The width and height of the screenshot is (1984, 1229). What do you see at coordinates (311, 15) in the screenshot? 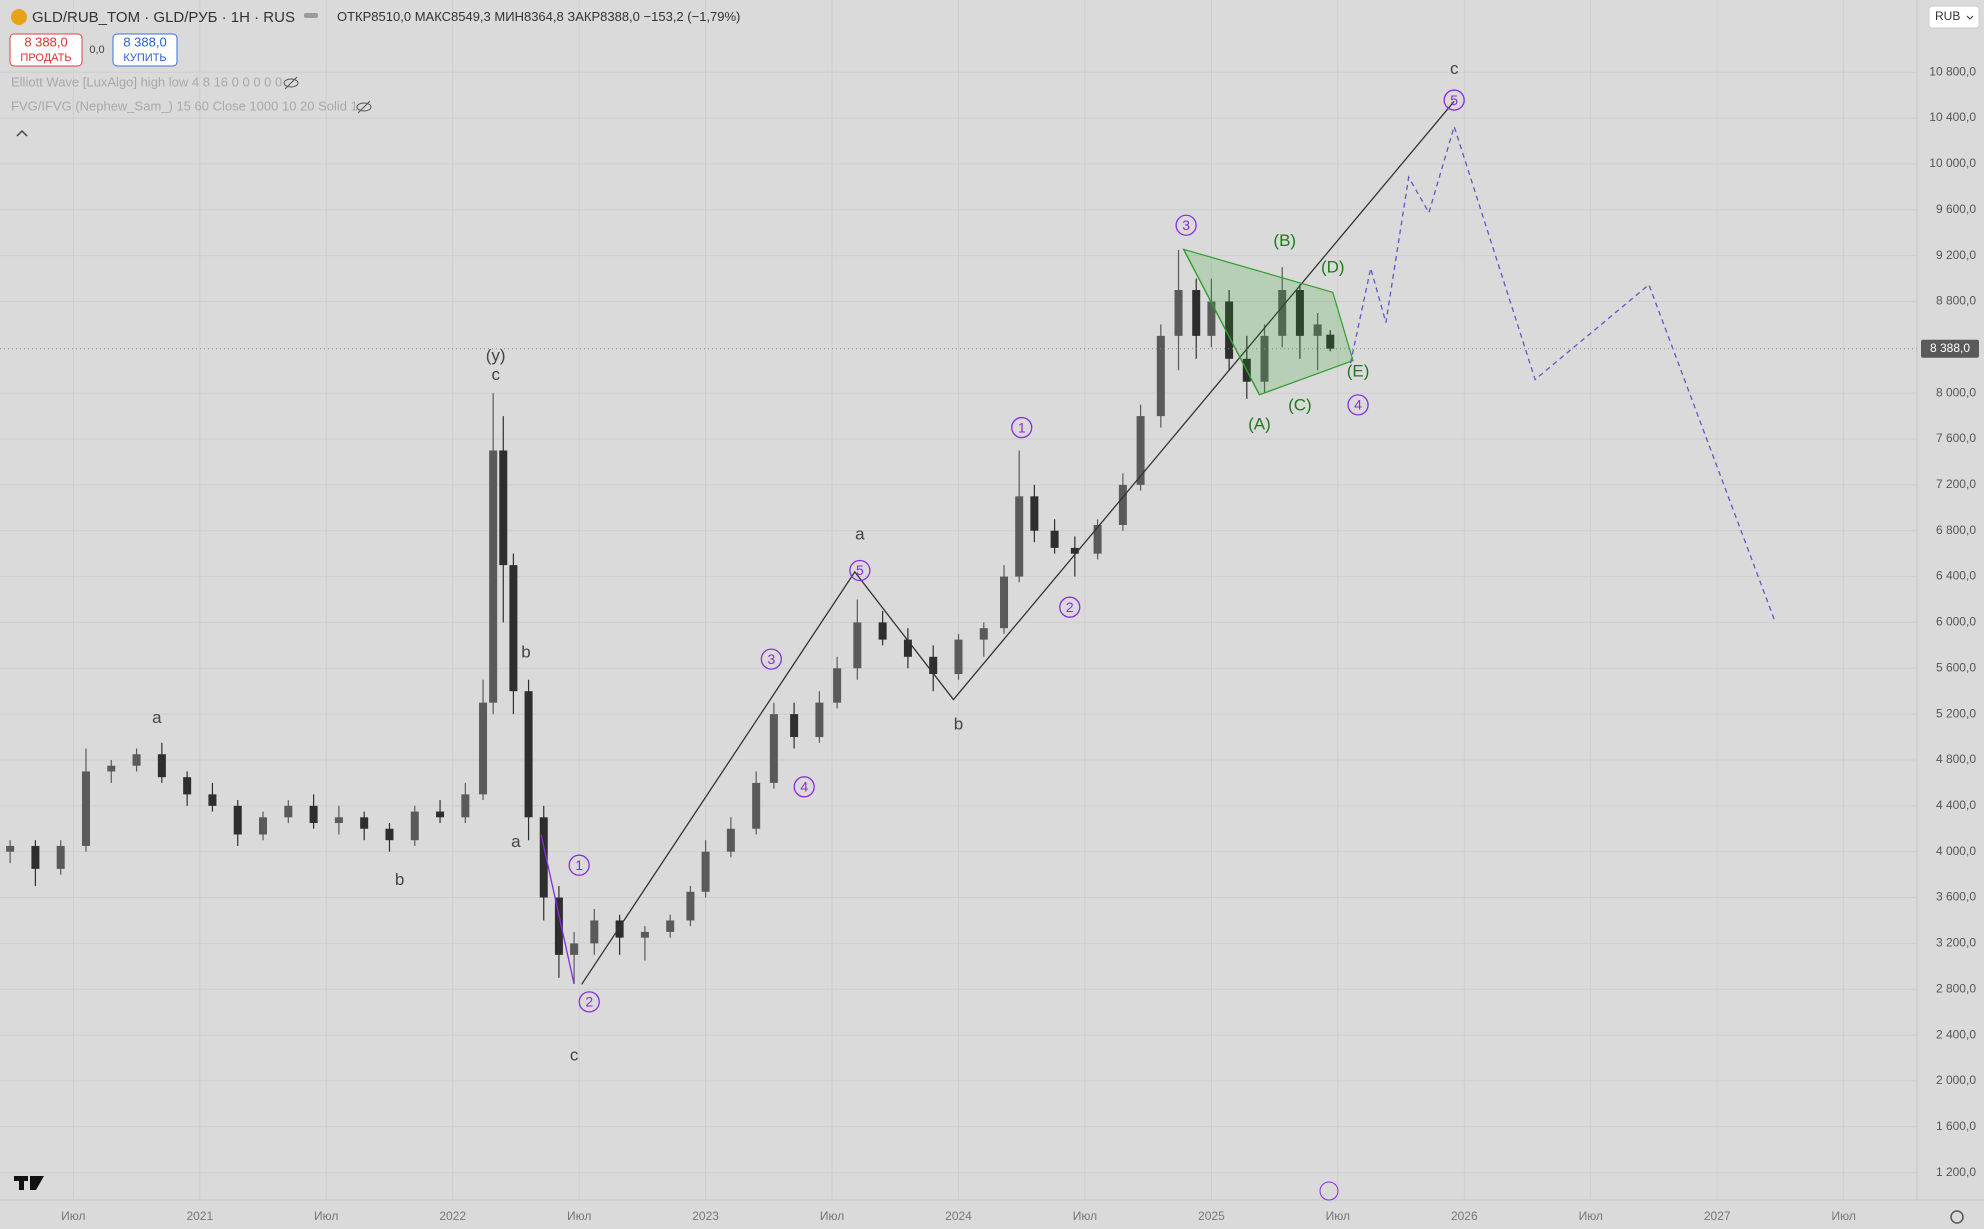
I see `collapse-handle` at bounding box center [311, 15].